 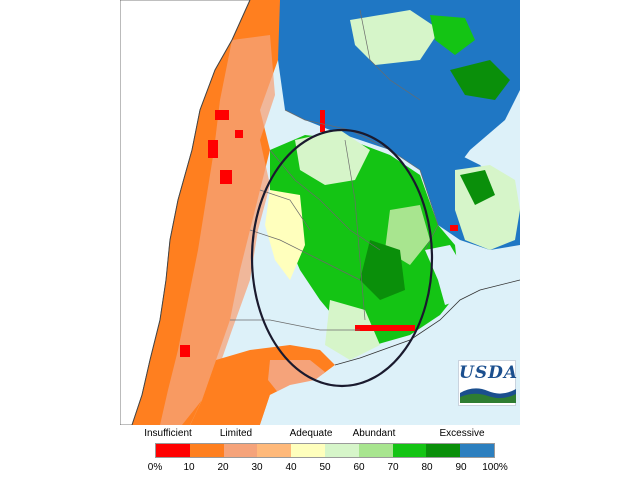 What do you see at coordinates (461, 467) in the screenshot?
I see `legend-tick-label: 90` at bounding box center [461, 467].